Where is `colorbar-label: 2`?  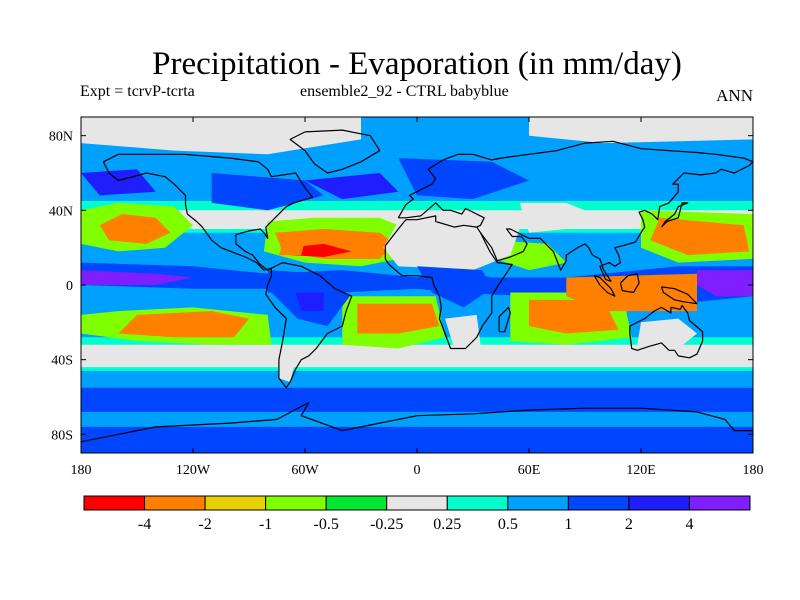 colorbar-label: 2 is located at coordinates (629, 524).